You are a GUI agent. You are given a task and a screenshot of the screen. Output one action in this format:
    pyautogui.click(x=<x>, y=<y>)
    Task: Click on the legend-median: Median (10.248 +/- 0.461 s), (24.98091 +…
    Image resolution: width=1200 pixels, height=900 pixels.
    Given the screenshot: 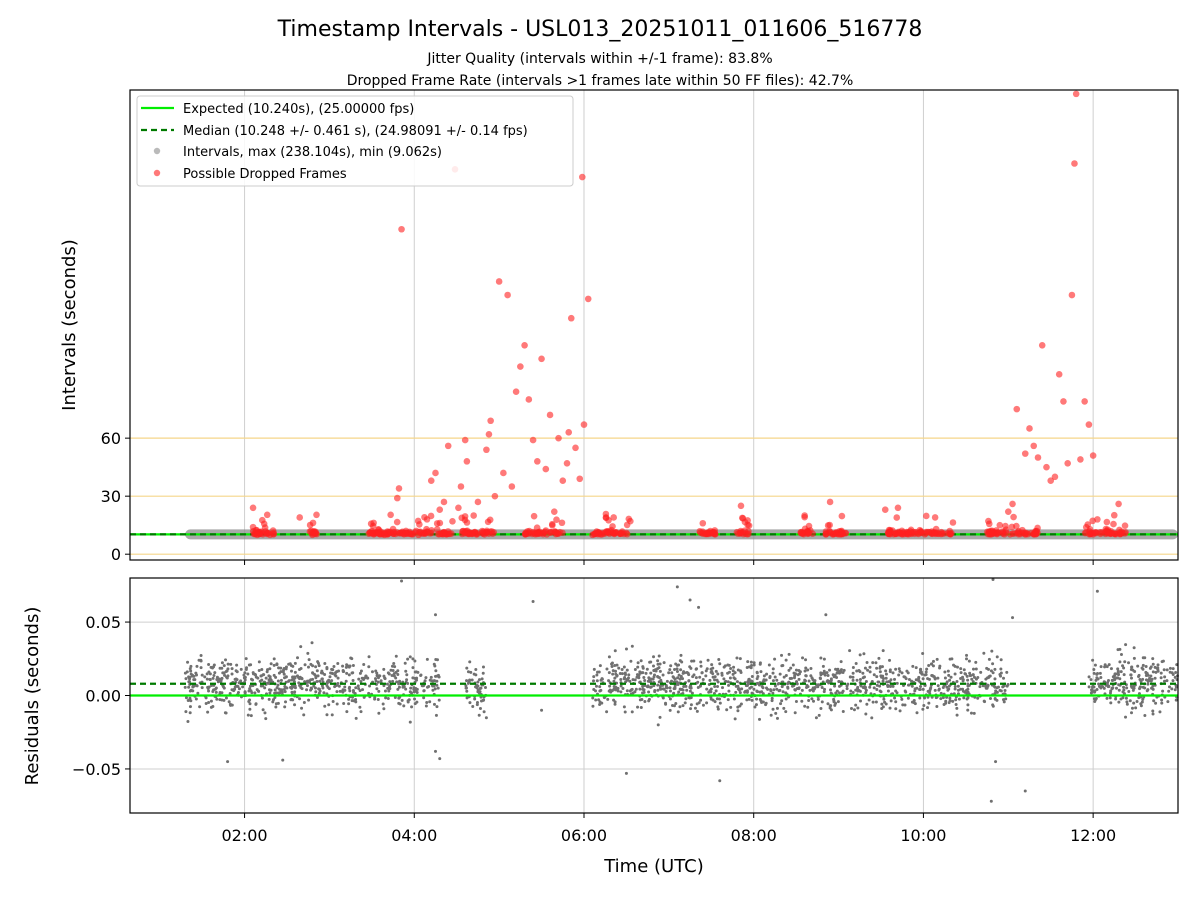 What is the action you would take?
    pyautogui.click(x=355, y=131)
    